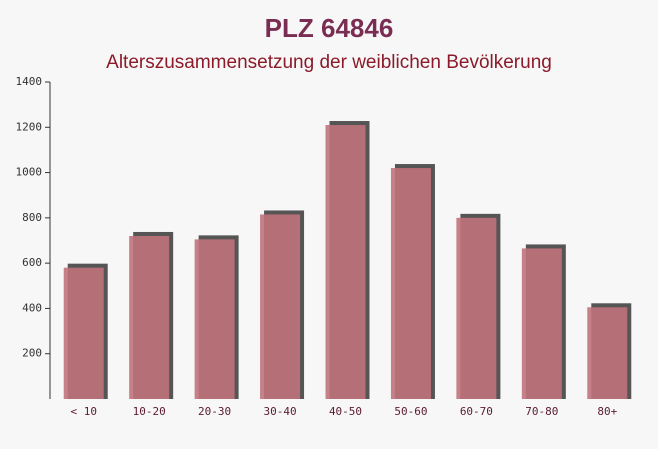 This screenshot has height=449, width=658. What do you see at coordinates (410, 411) in the screenshot?
I see `x-tick-label: 50-60` at bounding box center [410, 411].